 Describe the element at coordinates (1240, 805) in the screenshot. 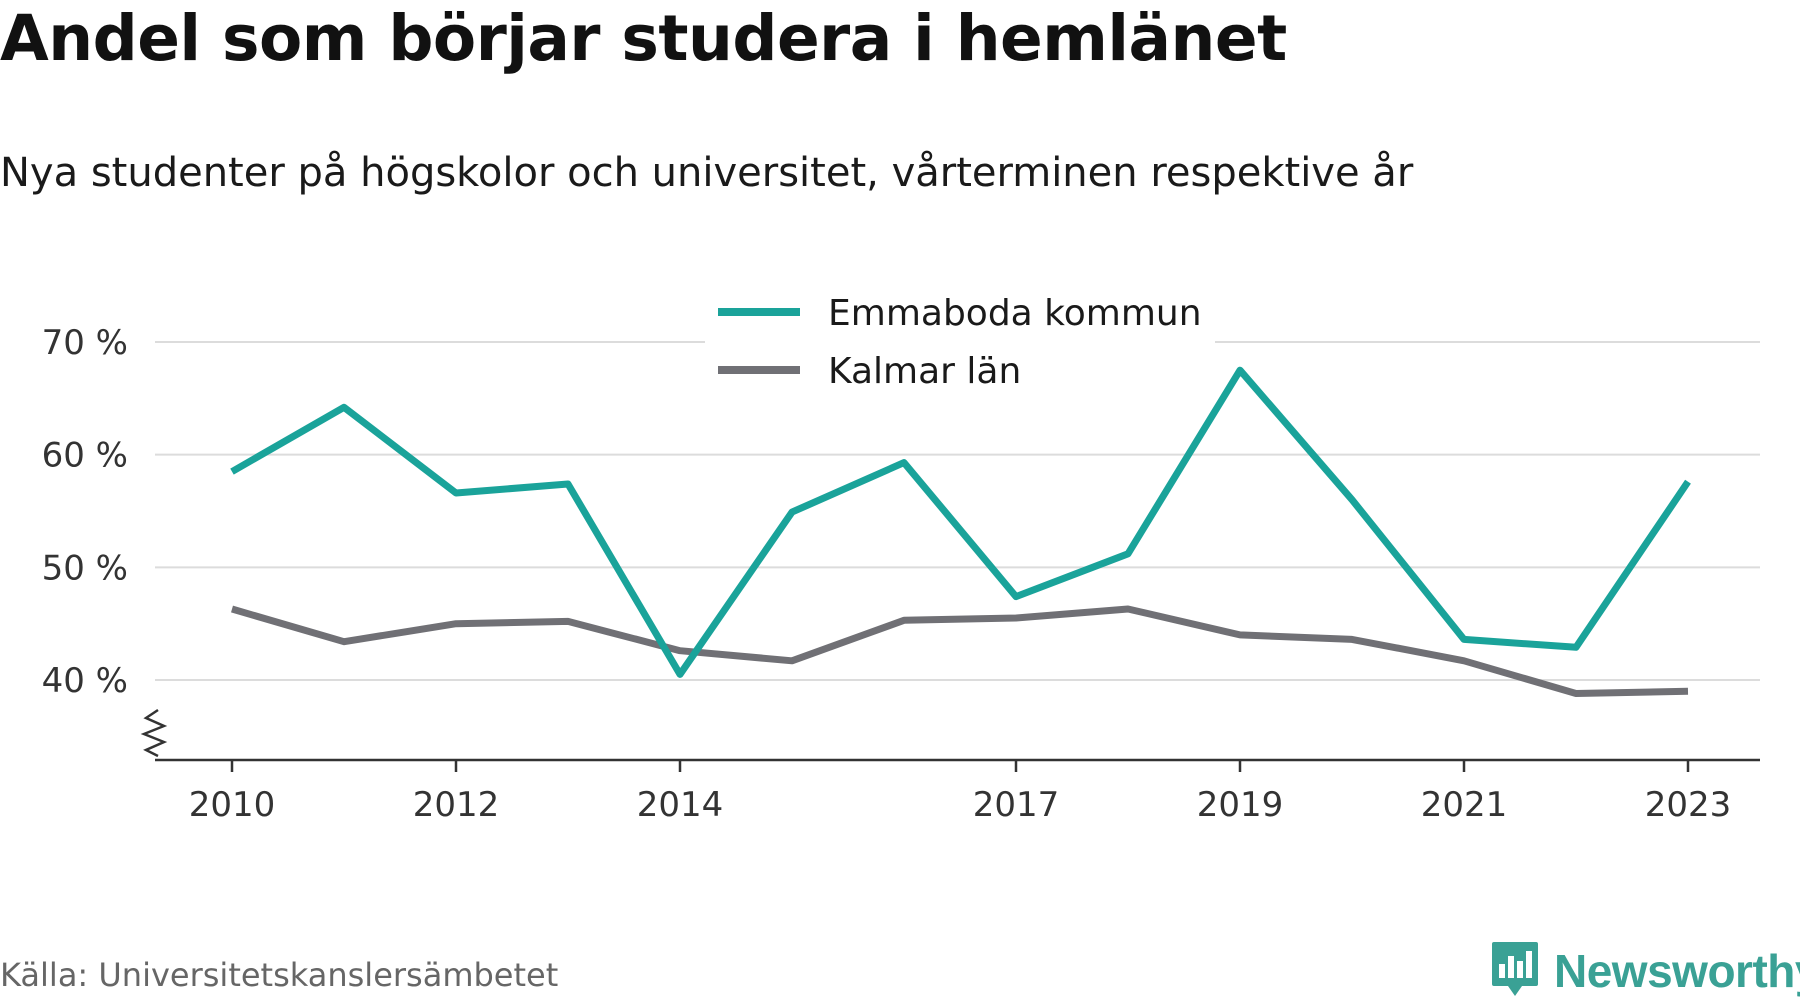

I see `x-tick-label: 2019` at that location.